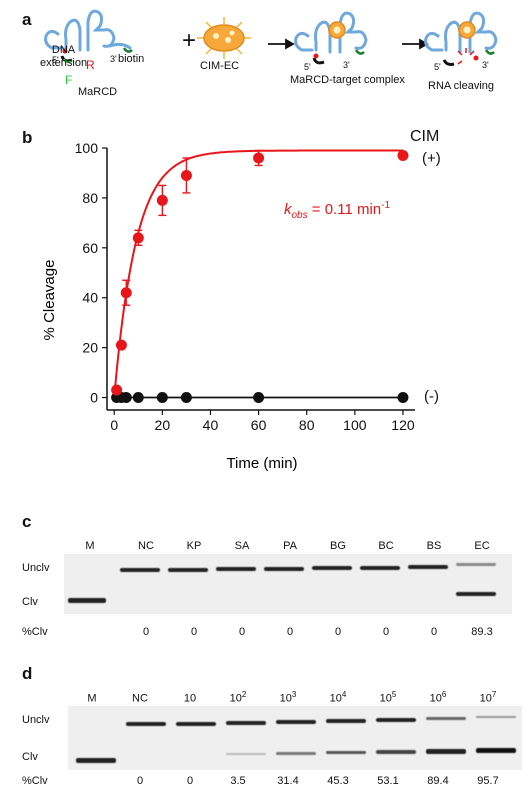  Describe the element at coordinates (461, 86) in the screenshot. I see `rna-cleaving-label: RNA cleaving` at that location.